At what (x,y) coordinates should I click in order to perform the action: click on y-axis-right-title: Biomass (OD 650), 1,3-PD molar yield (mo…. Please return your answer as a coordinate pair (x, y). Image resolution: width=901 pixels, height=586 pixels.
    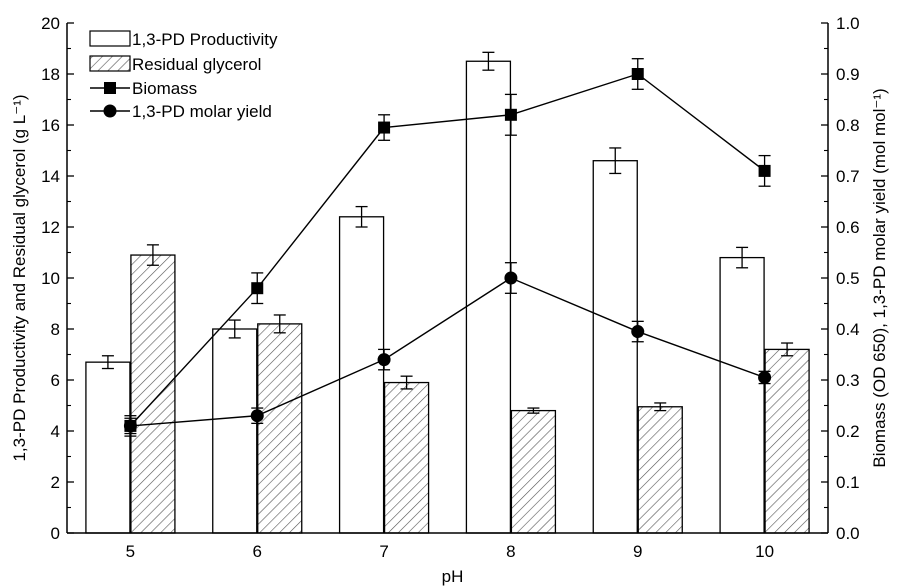
    Looking at the image, I should click on (879, 277).